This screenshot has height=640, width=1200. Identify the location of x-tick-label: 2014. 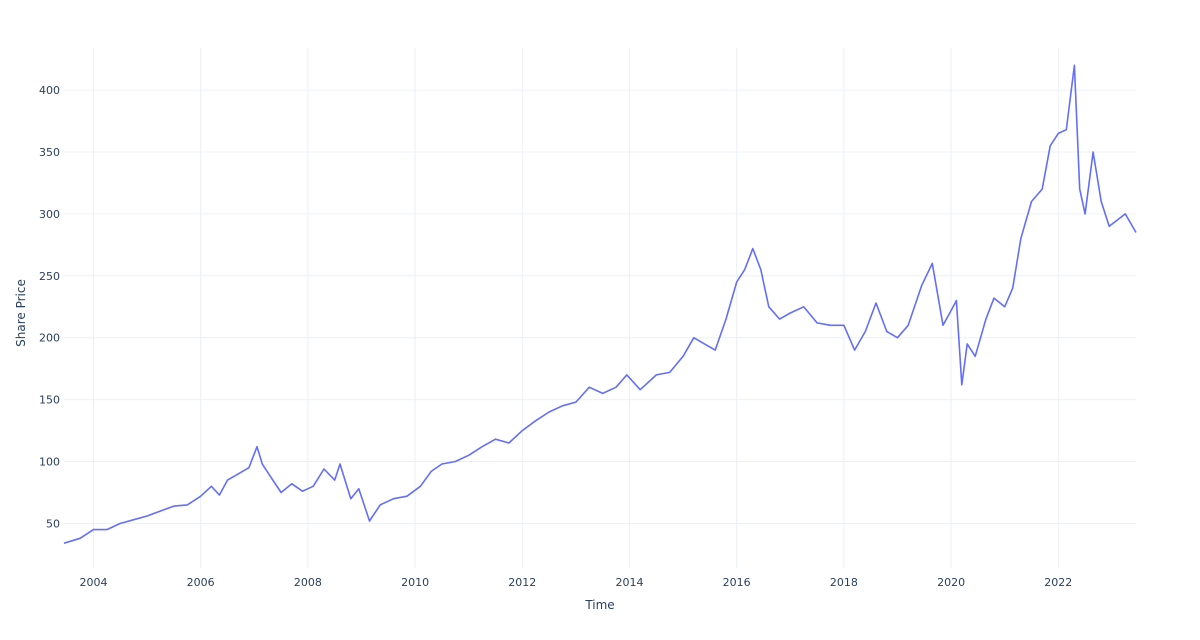
(629, 582).